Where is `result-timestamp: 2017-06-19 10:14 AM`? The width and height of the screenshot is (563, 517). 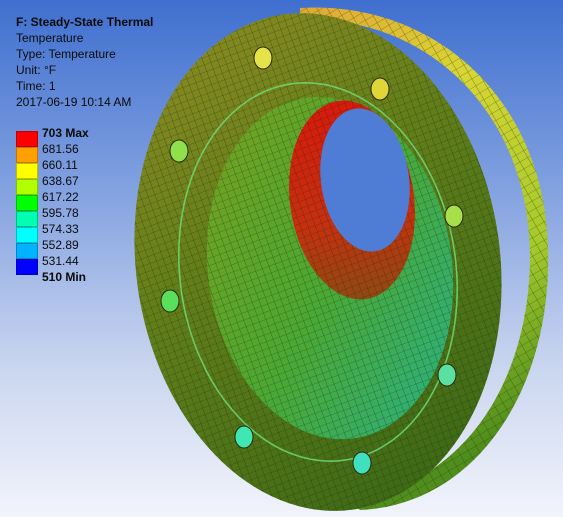 result-timestamp: 2017-06-19 10:14 AM is located at coordinates (74, 102).